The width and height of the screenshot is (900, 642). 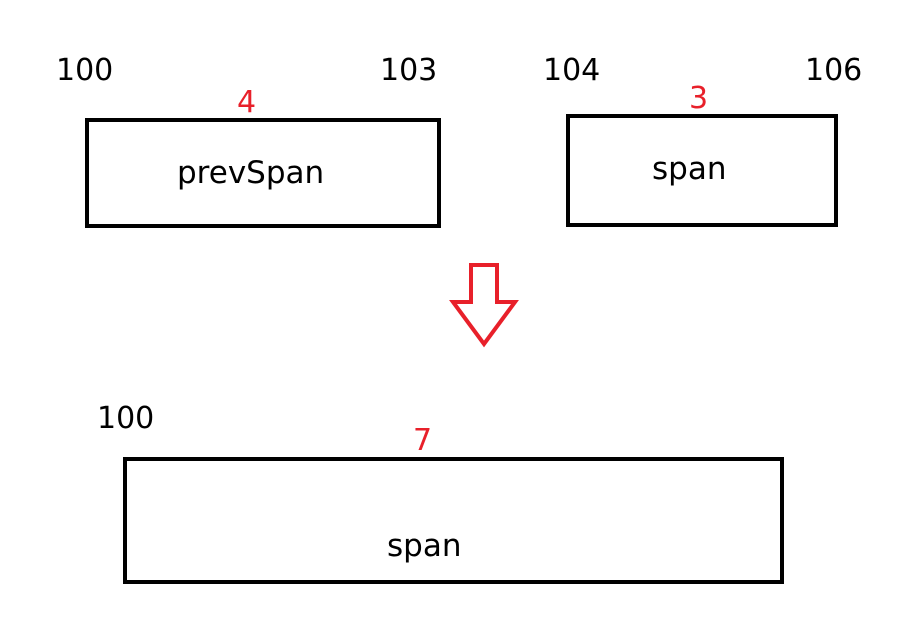 What do you see at coordinates (424, 546) in the screenshot?
I see `merged-span-label: span` at bounding box center [424, 546].